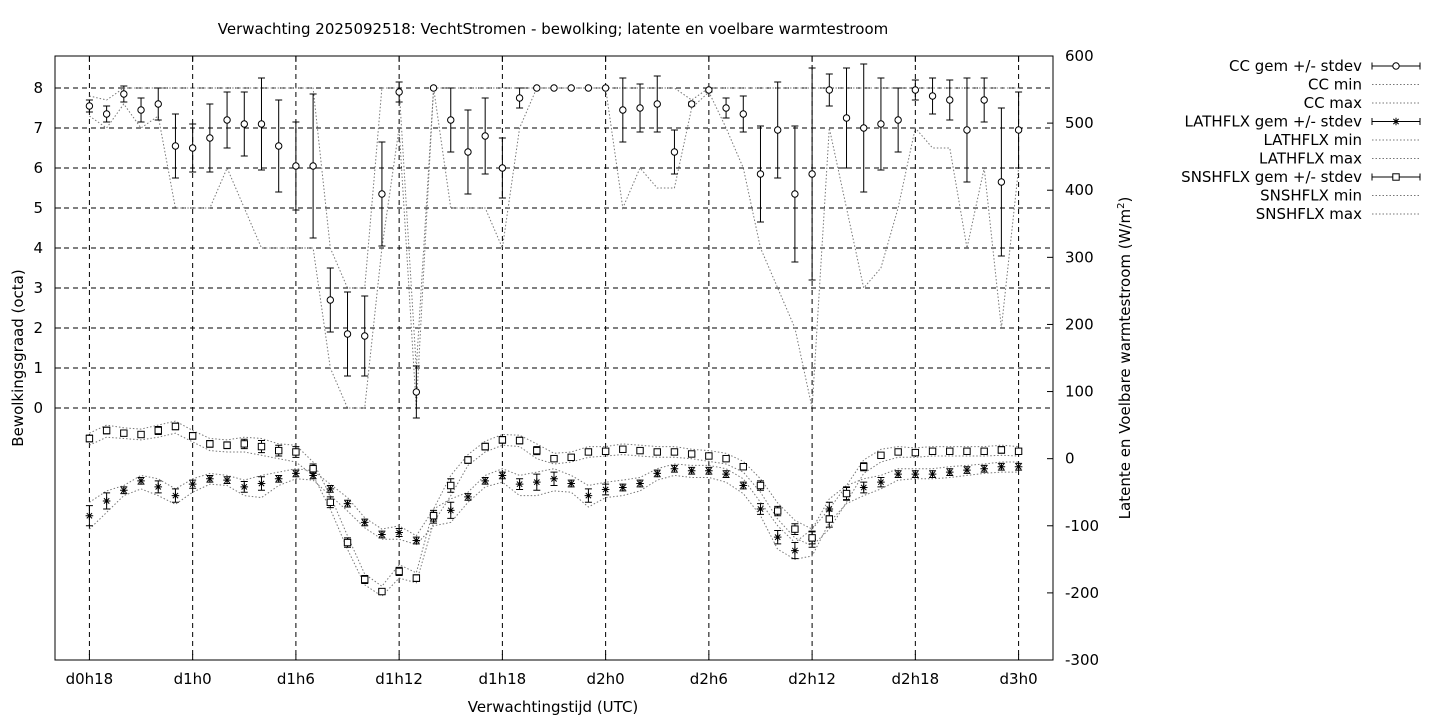  What do you see at coordinates (1312, 140) in the screenshot?
I see `legend-label: LATHFLX min` at bounding box center [1312, 140].